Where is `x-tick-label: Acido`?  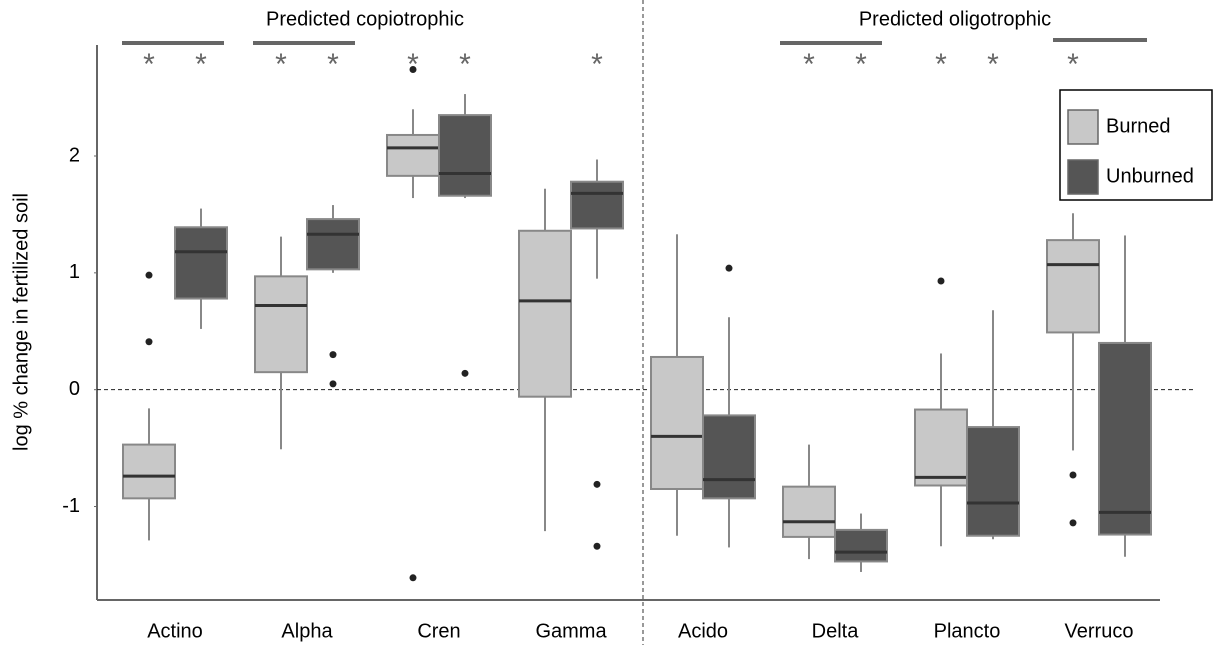
x-tick-label: Acido is located at coordinates (703, 631).